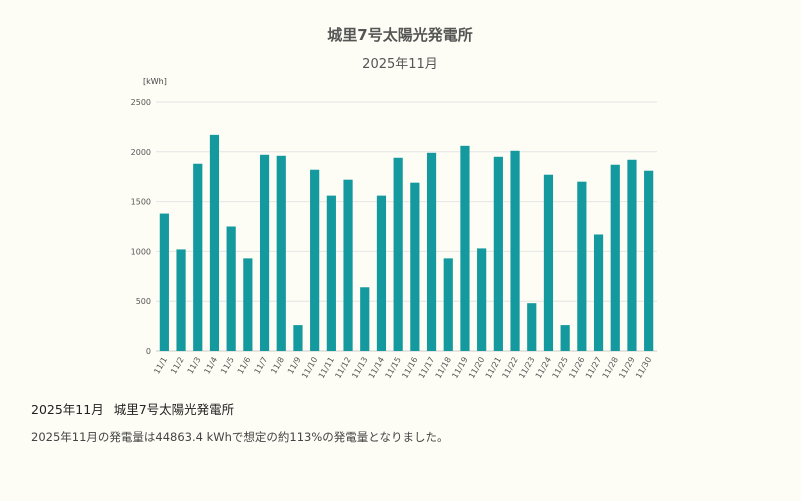 The image size is (801, 501). What do you see at coordinates (67, 409) in the screenshot?
I see `summary-period: 2025年11月` at bounding box center [67, 409].